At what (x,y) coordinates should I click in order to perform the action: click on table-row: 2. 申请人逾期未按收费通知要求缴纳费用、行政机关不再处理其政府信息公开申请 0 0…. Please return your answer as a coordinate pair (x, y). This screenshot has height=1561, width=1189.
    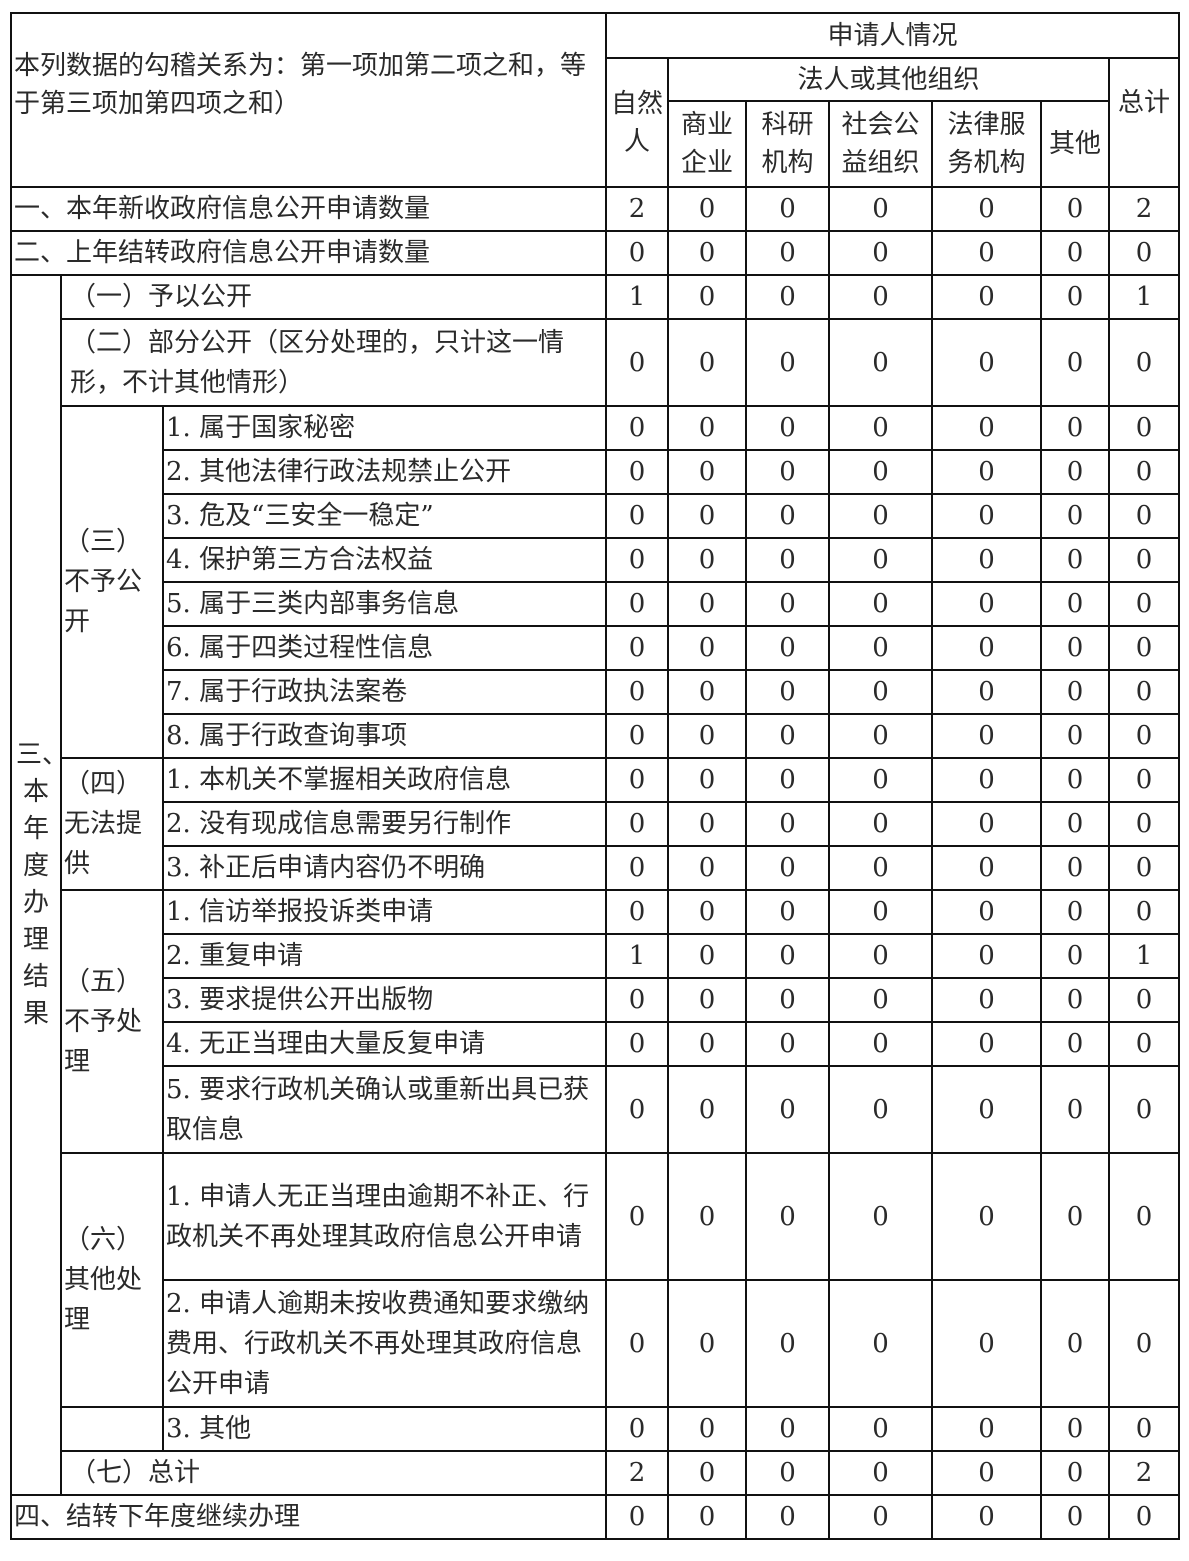
    Looking at the image, I should click on (596, 1343).